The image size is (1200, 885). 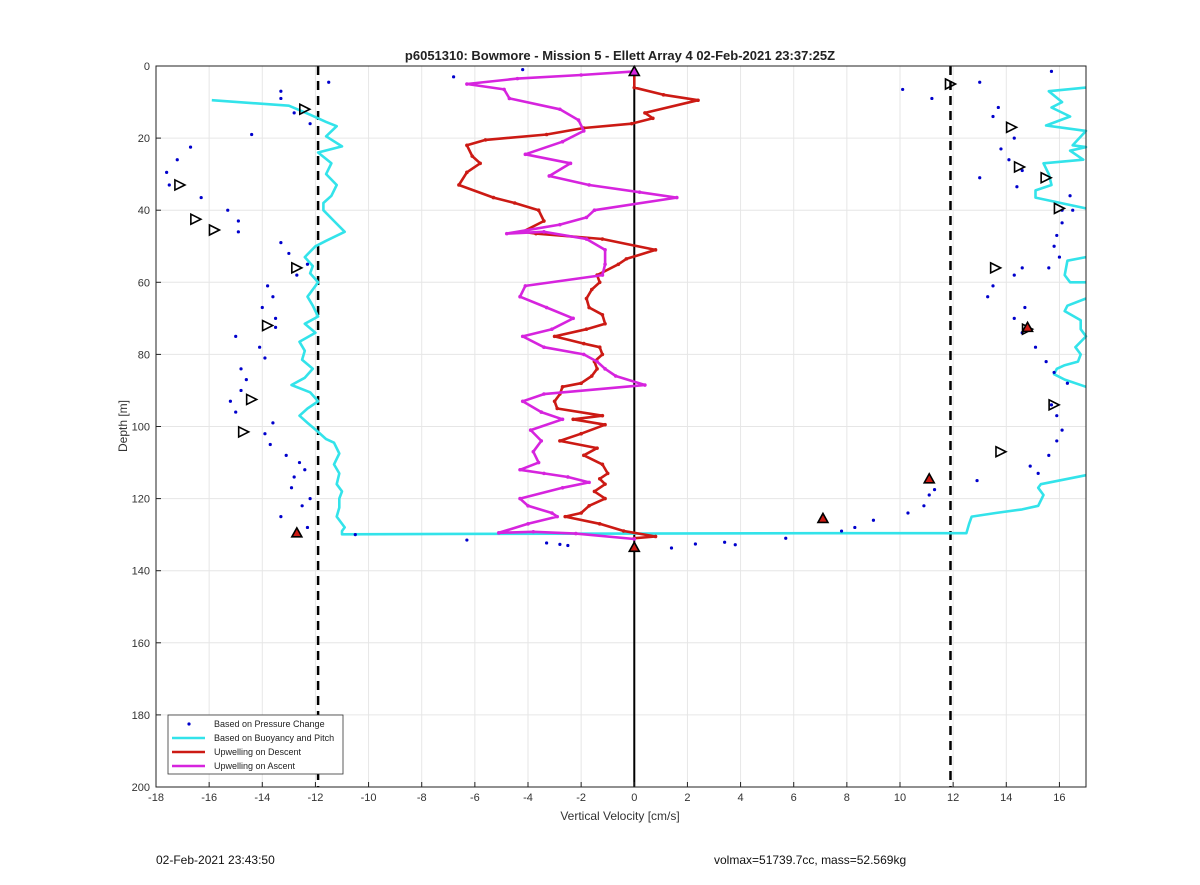 I want to click on y-axis-label: Depth [m], so click(x=123, y=426).